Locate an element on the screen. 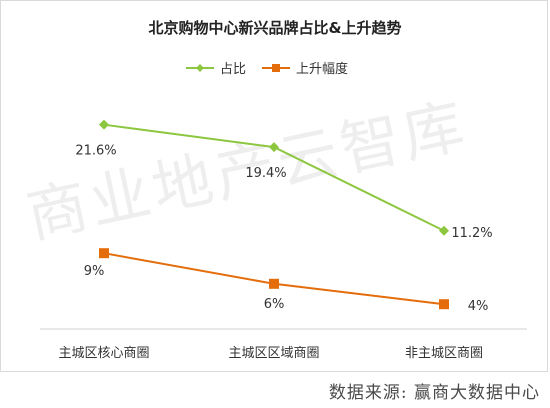 The height and width of the screenshot is (408, 550). legend-square-marker is located at coordinates (276, 68).